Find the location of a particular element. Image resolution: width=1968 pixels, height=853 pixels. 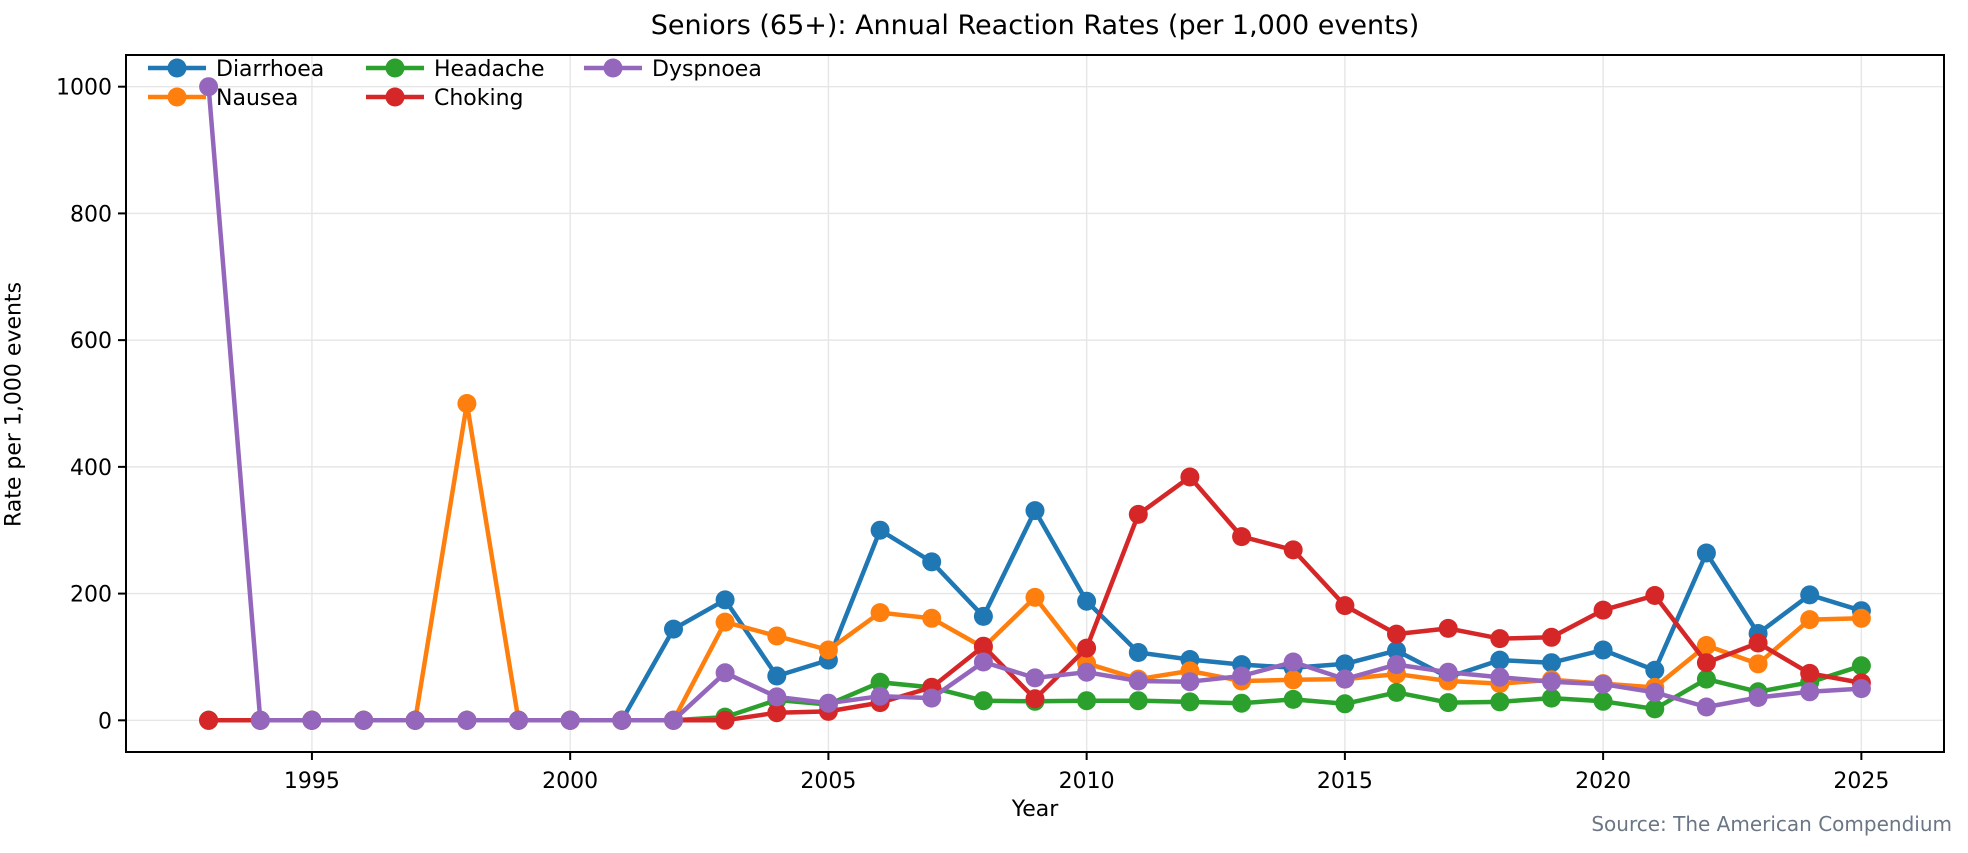

legend-item-headache: Headache is located at coordinates (455, 69).